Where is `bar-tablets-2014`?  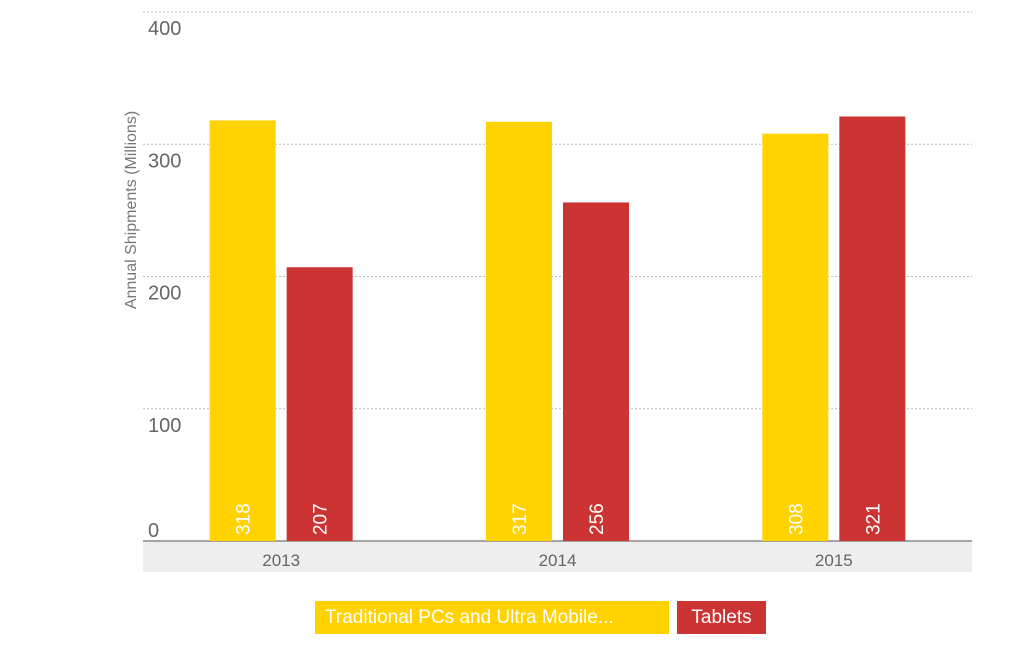
bar-tablets-2014 is located at coordinates (596, 371).